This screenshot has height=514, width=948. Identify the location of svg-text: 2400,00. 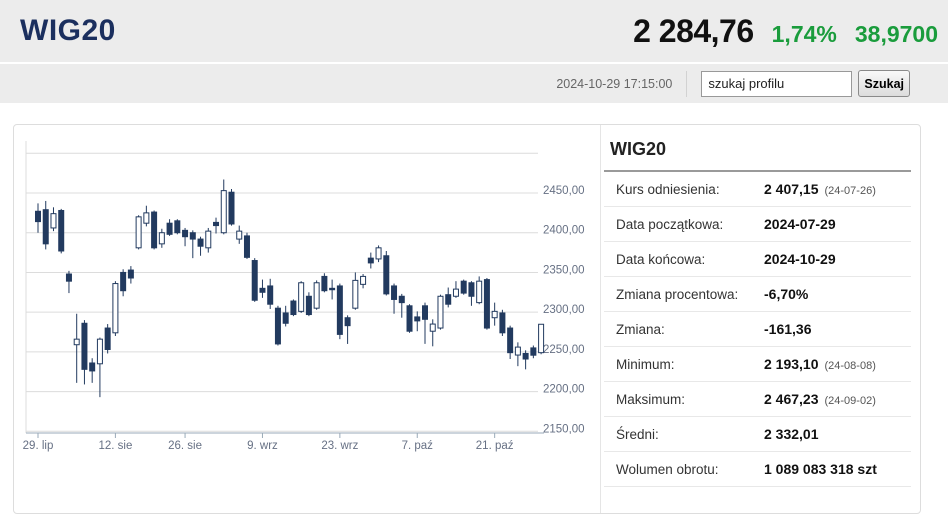
(564, 231).